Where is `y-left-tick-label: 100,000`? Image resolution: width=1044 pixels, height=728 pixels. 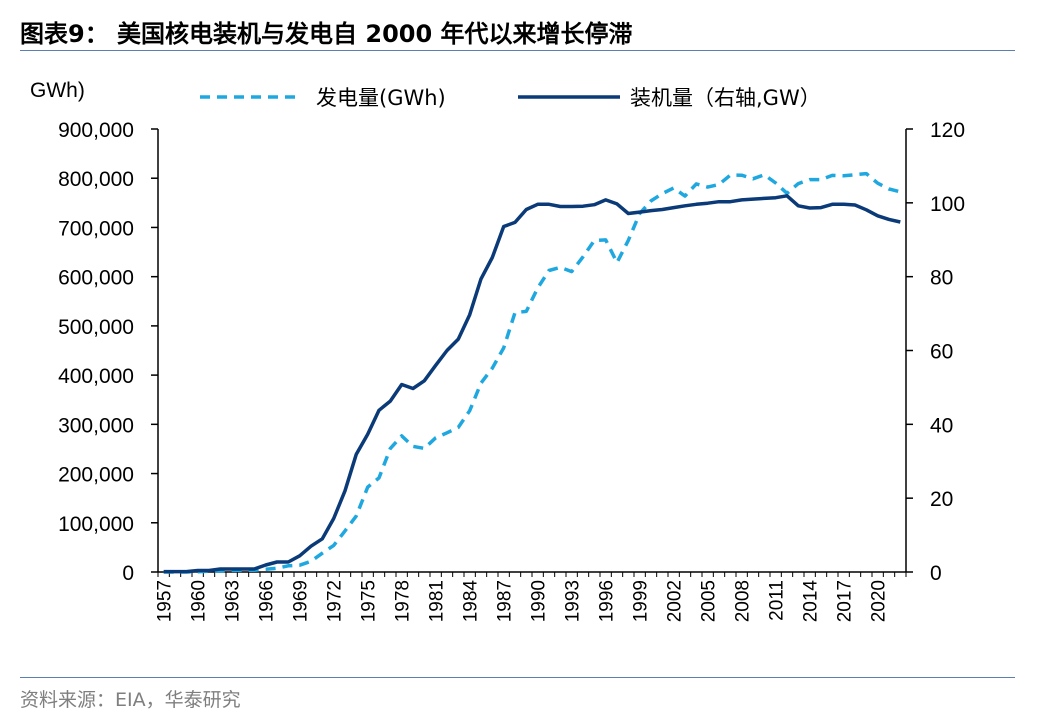 y-left-tick-label: 100,000 is located at coordinates (96, 524).